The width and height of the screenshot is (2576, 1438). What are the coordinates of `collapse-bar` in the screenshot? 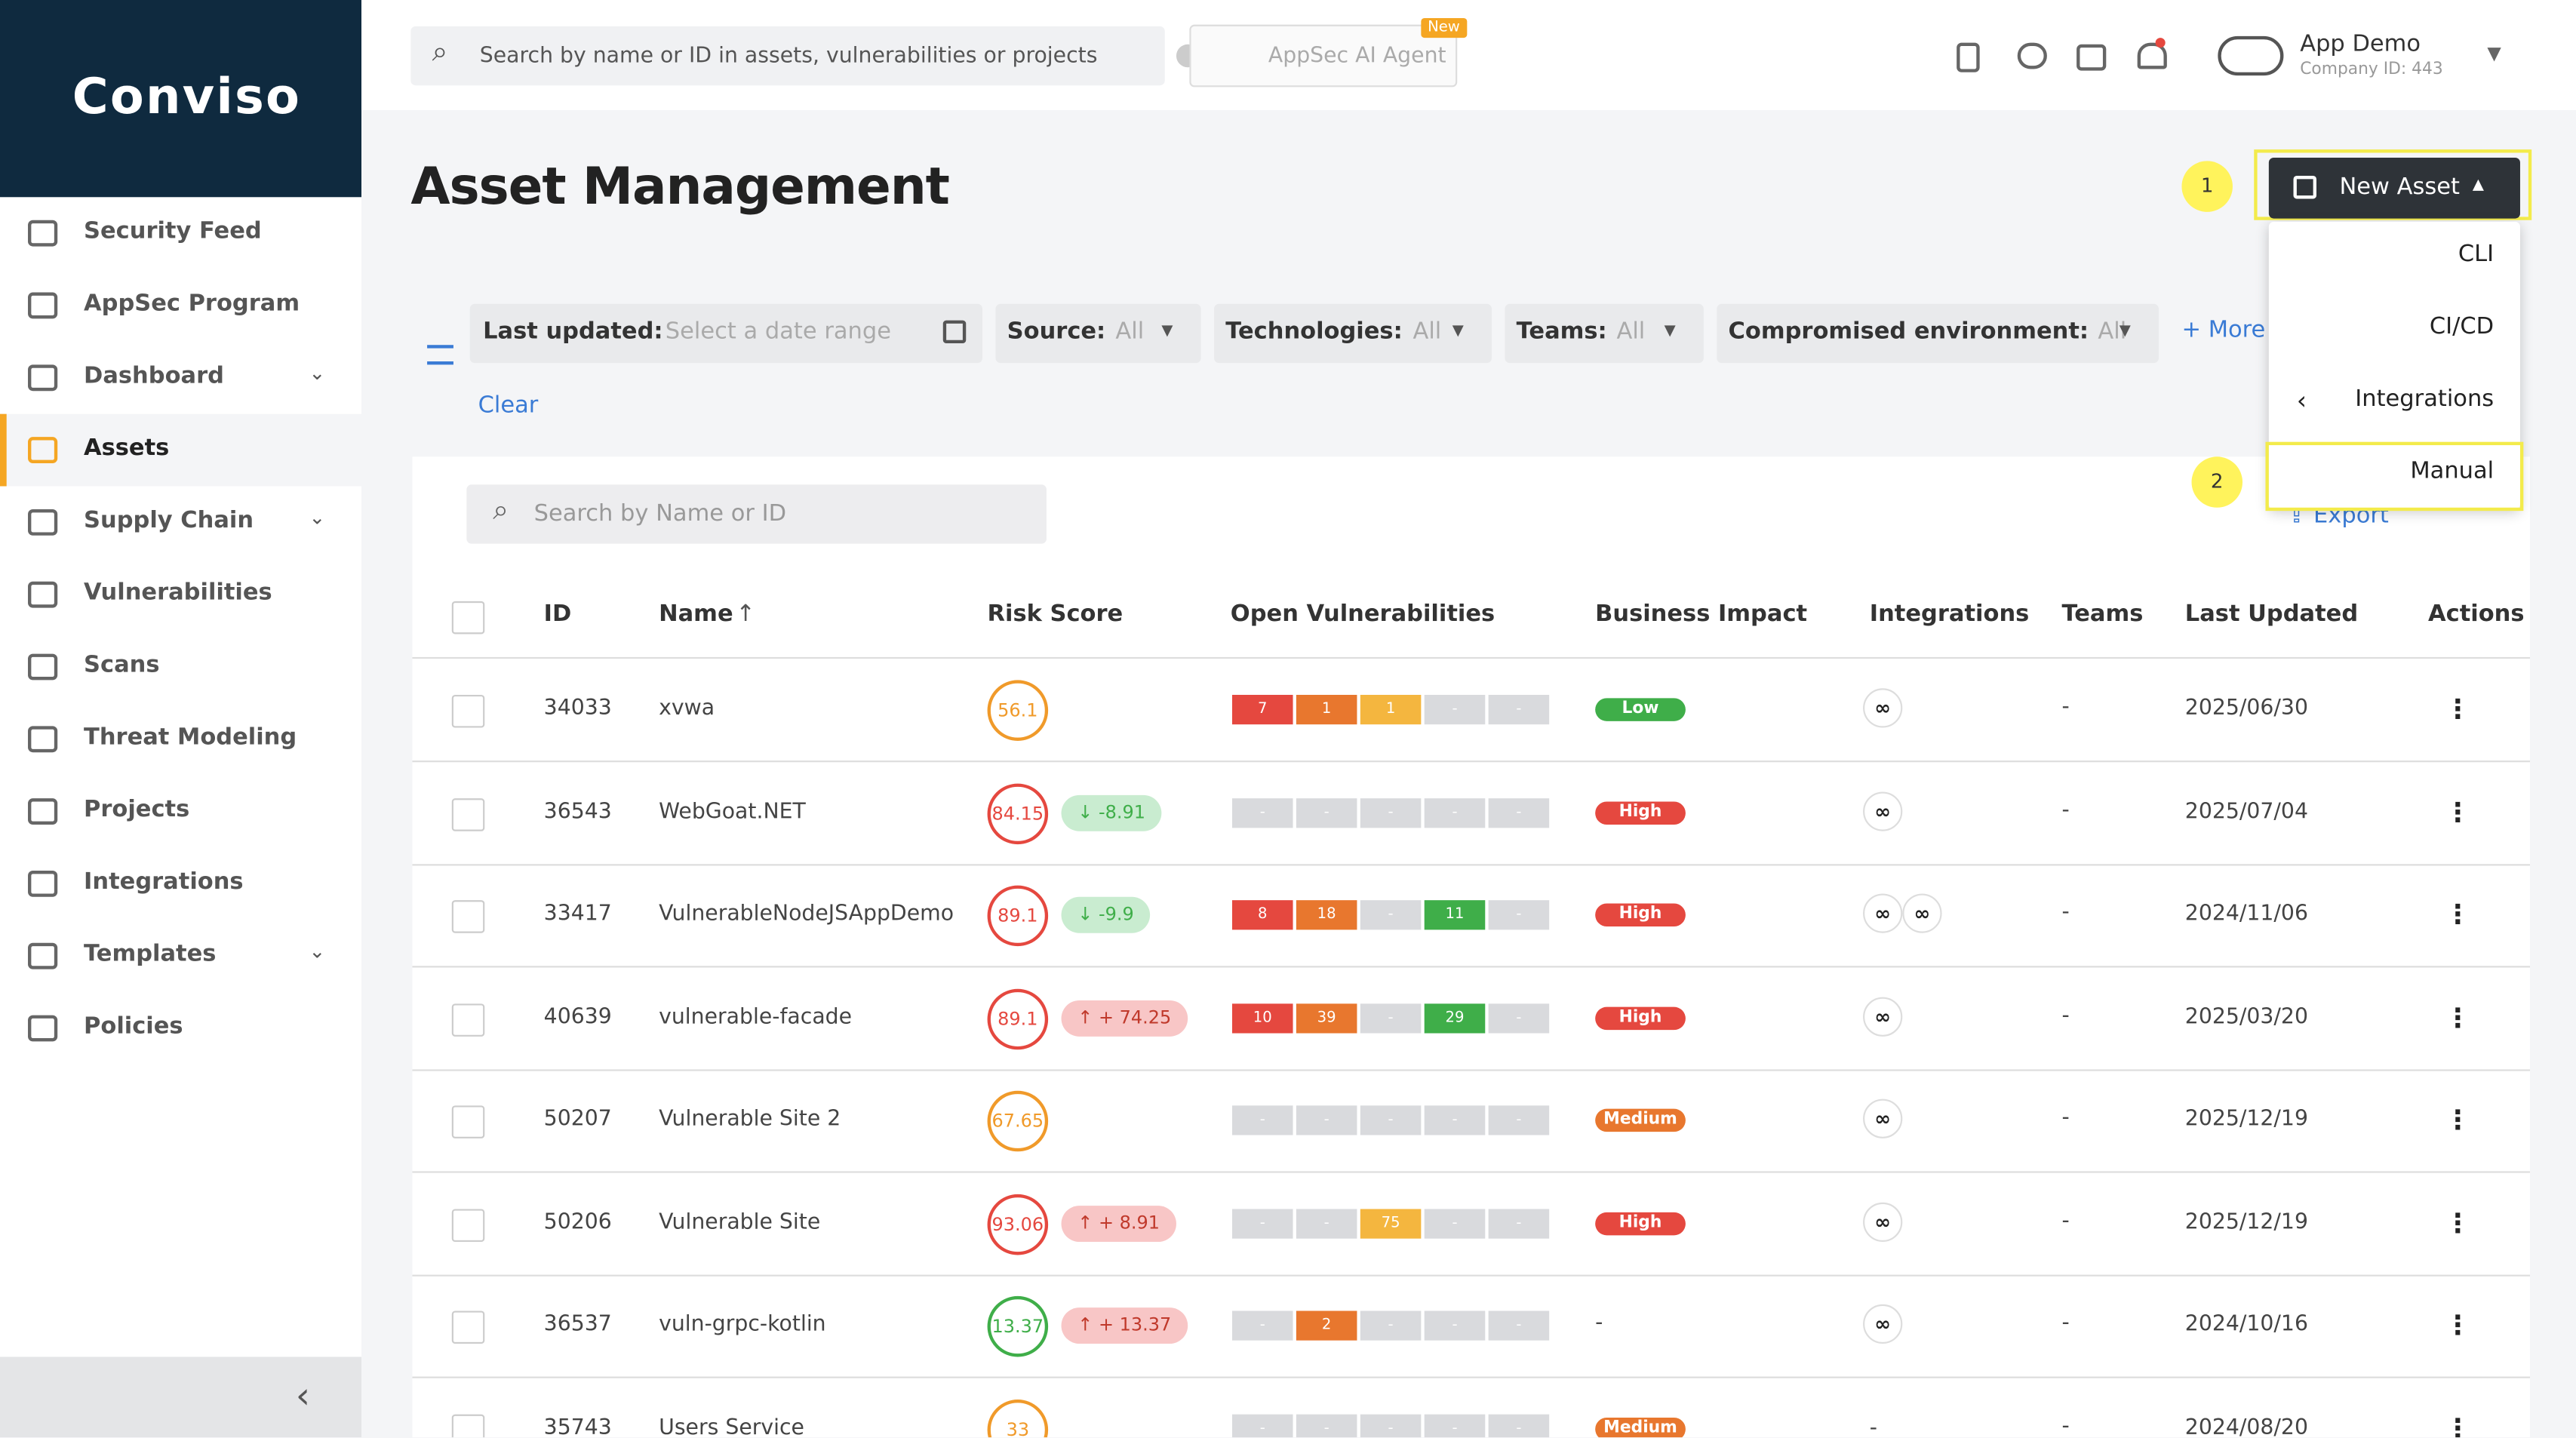 It's located at (181, 1397).